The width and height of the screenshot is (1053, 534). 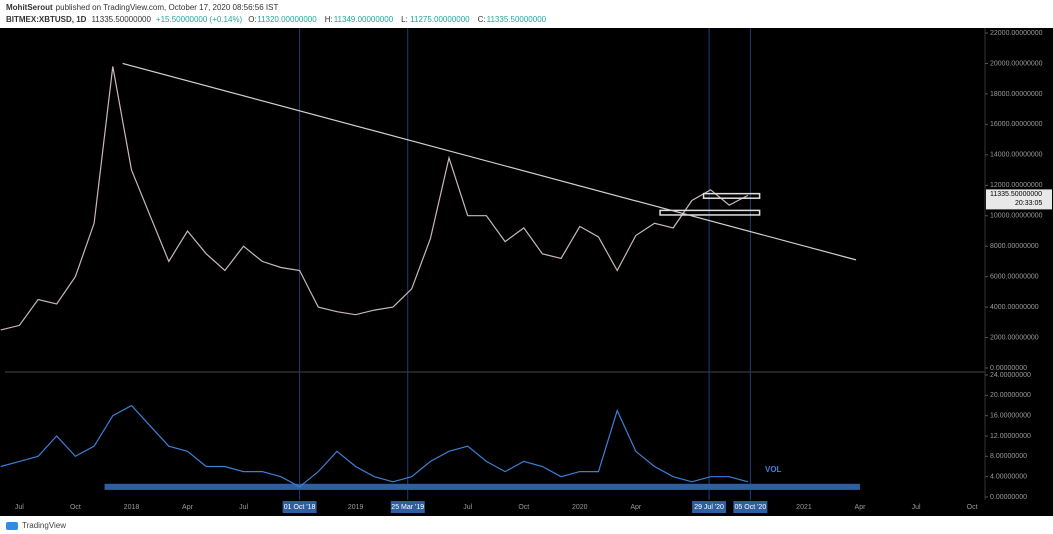 I want to click on ohlc-value: 11320.00000000, so click(x=287, y=19).